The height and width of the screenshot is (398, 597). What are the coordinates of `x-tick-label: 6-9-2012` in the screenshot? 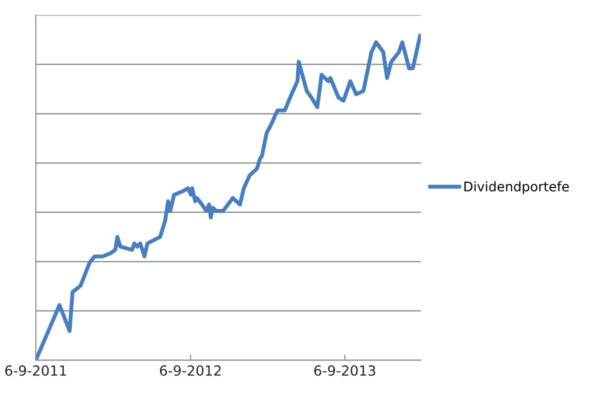 It's located at (190, 370).